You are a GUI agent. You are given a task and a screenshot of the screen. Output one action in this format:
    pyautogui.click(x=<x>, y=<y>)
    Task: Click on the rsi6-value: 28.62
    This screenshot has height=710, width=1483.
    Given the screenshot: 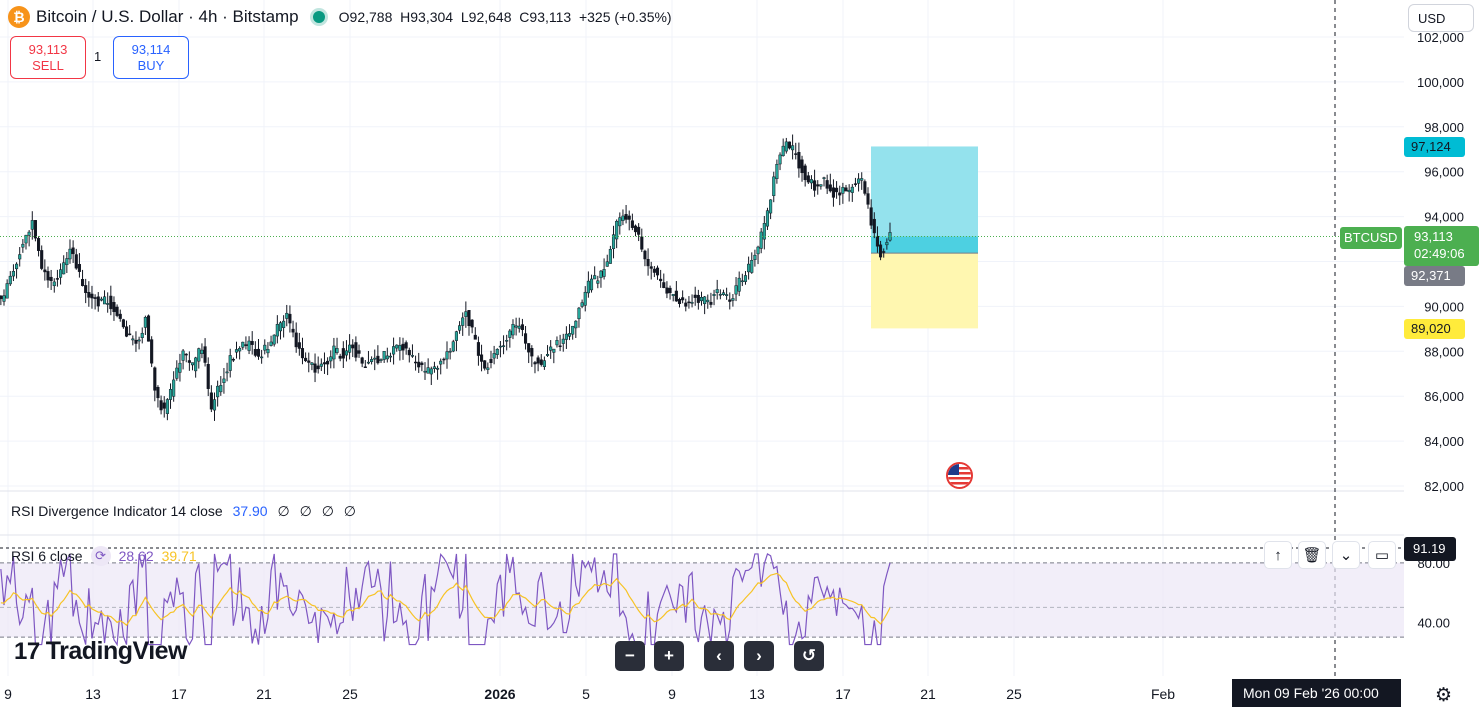 What is the action you would take?
    pyautogui.click(x=136, y=556)
    